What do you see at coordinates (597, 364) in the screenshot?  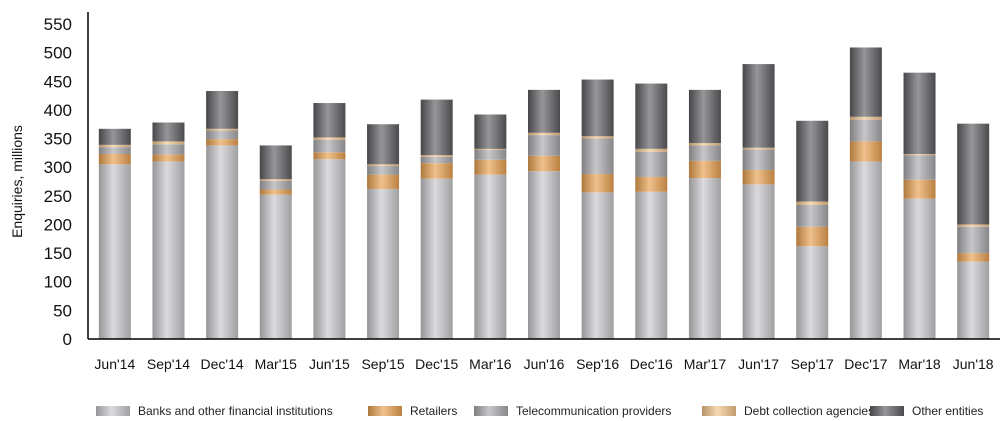 I see `x-tick-label: Sep'16` at bounding box center [597, 364].